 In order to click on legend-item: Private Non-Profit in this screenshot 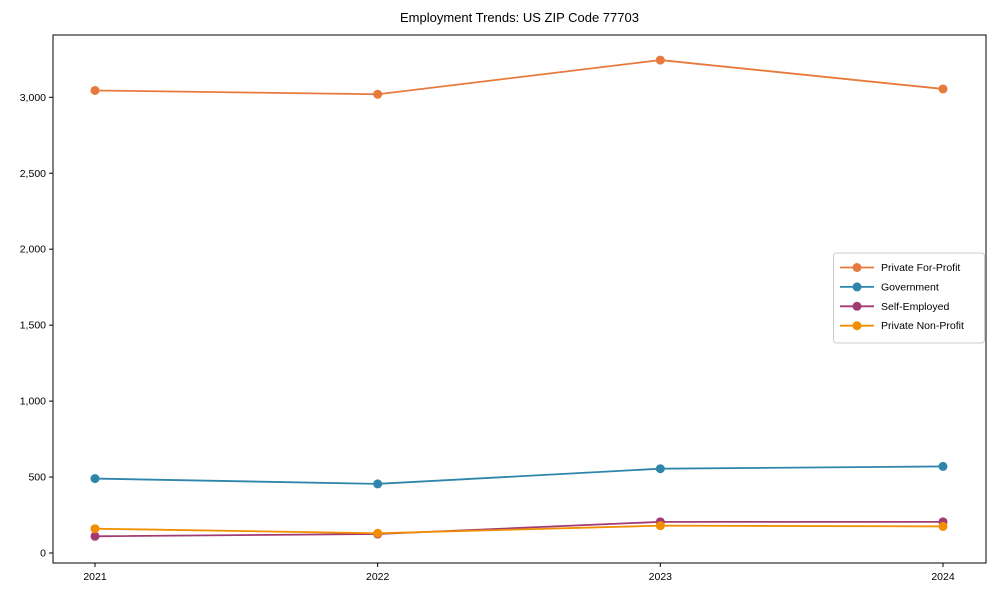, I will do `click(902, 326)`.